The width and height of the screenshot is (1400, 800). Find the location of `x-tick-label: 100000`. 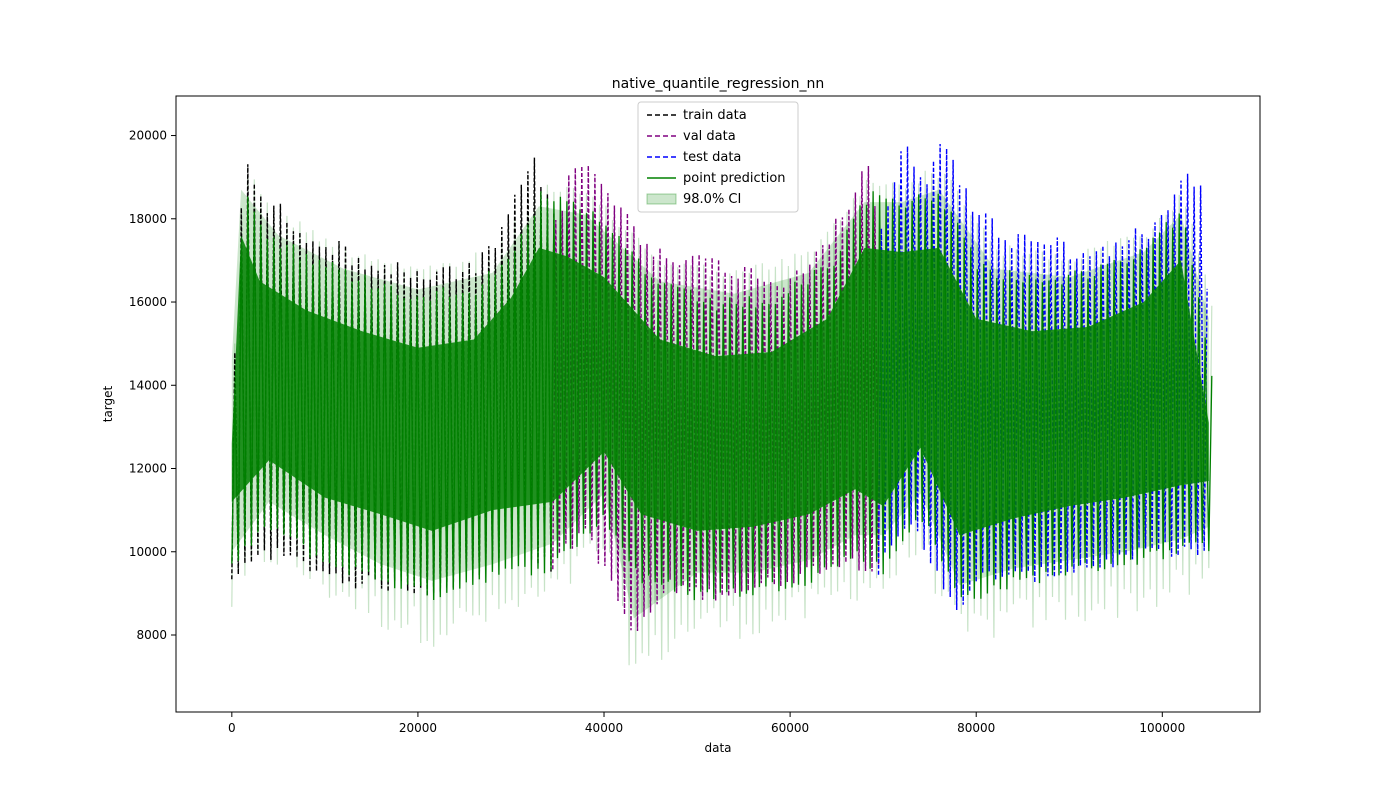

x-tick-label: 100000 is located at coordinates (1162, 728).